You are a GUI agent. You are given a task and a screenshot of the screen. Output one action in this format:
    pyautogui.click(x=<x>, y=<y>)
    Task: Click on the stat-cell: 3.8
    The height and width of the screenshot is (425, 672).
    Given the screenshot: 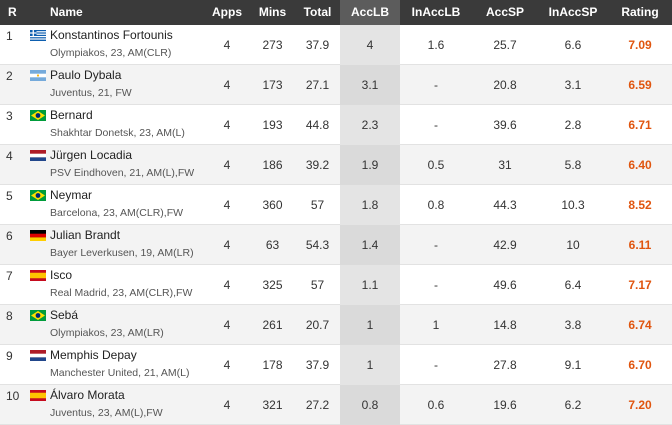 What is the action you would take?
    pyautogui.click(x=573, y=325)
    